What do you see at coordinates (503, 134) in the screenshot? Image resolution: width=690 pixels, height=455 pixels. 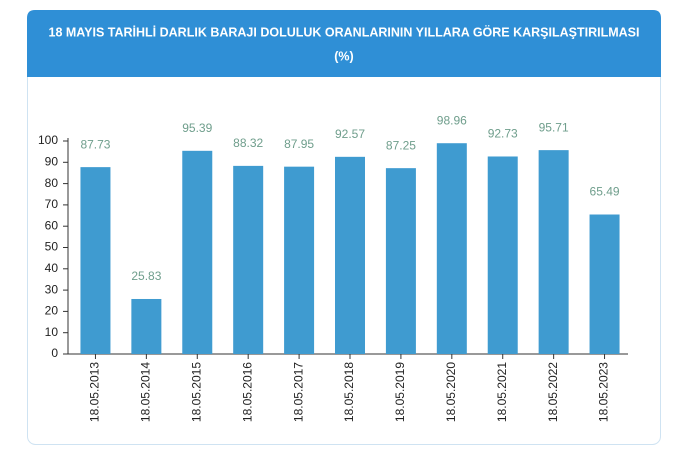 I see `value-label: 92.73` at bounding box center [503, 134].